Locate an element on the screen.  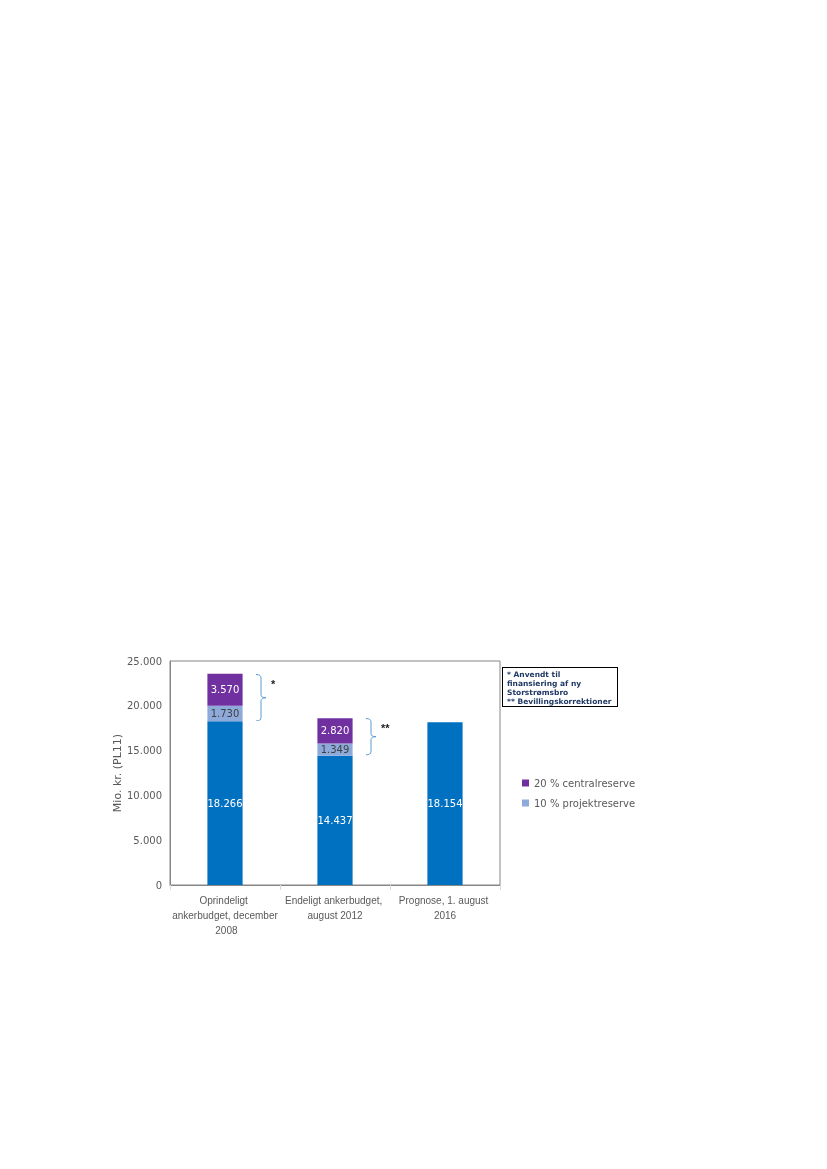
data-label: 18.266 is located at coordinates (225, 803).